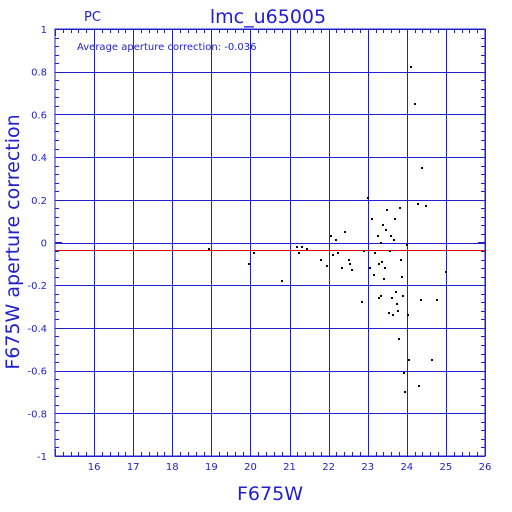  What do you see at coordinates (406, 467) in the screenshot?
I see `x-tick-label: 24` at bounding box center [406, 467].